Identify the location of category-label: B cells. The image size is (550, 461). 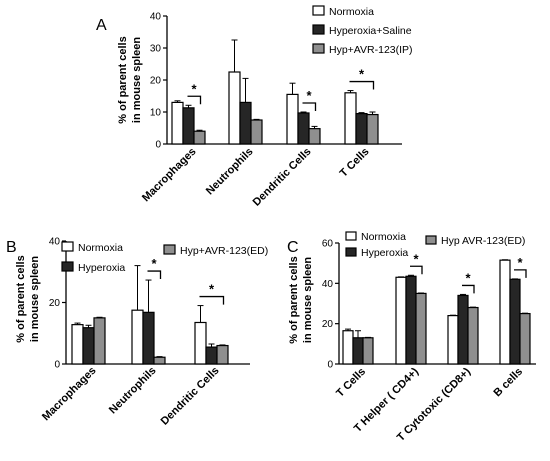
(509, 383).